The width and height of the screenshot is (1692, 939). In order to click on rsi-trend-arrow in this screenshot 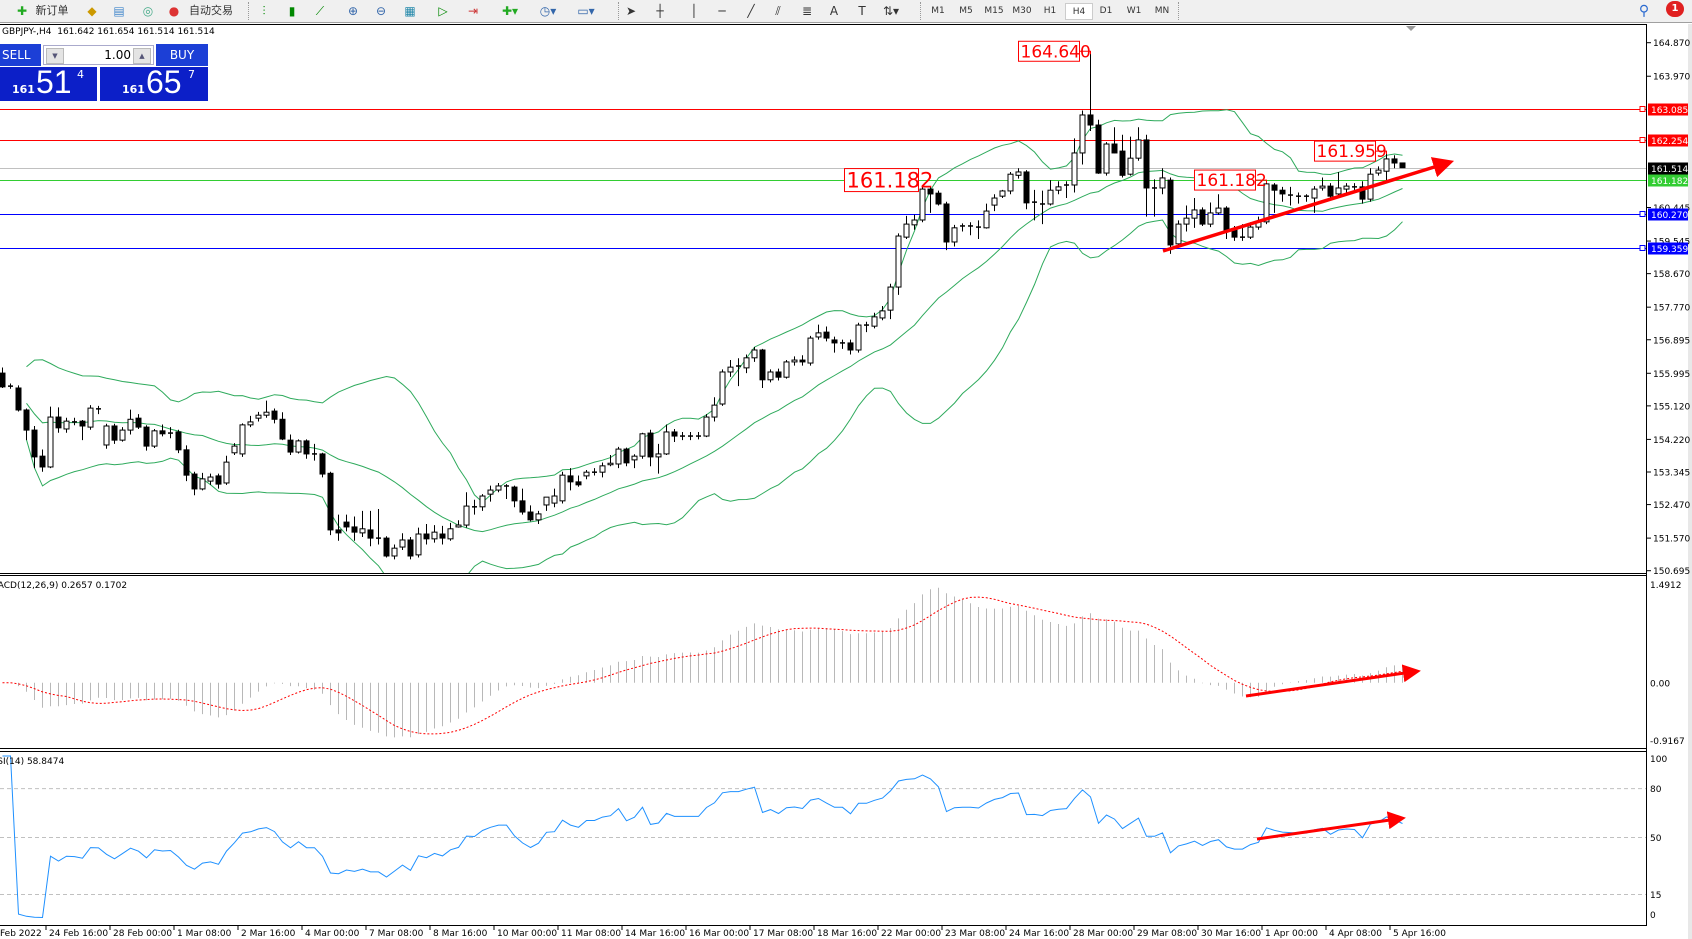, I will do `click(1331, 826)`.